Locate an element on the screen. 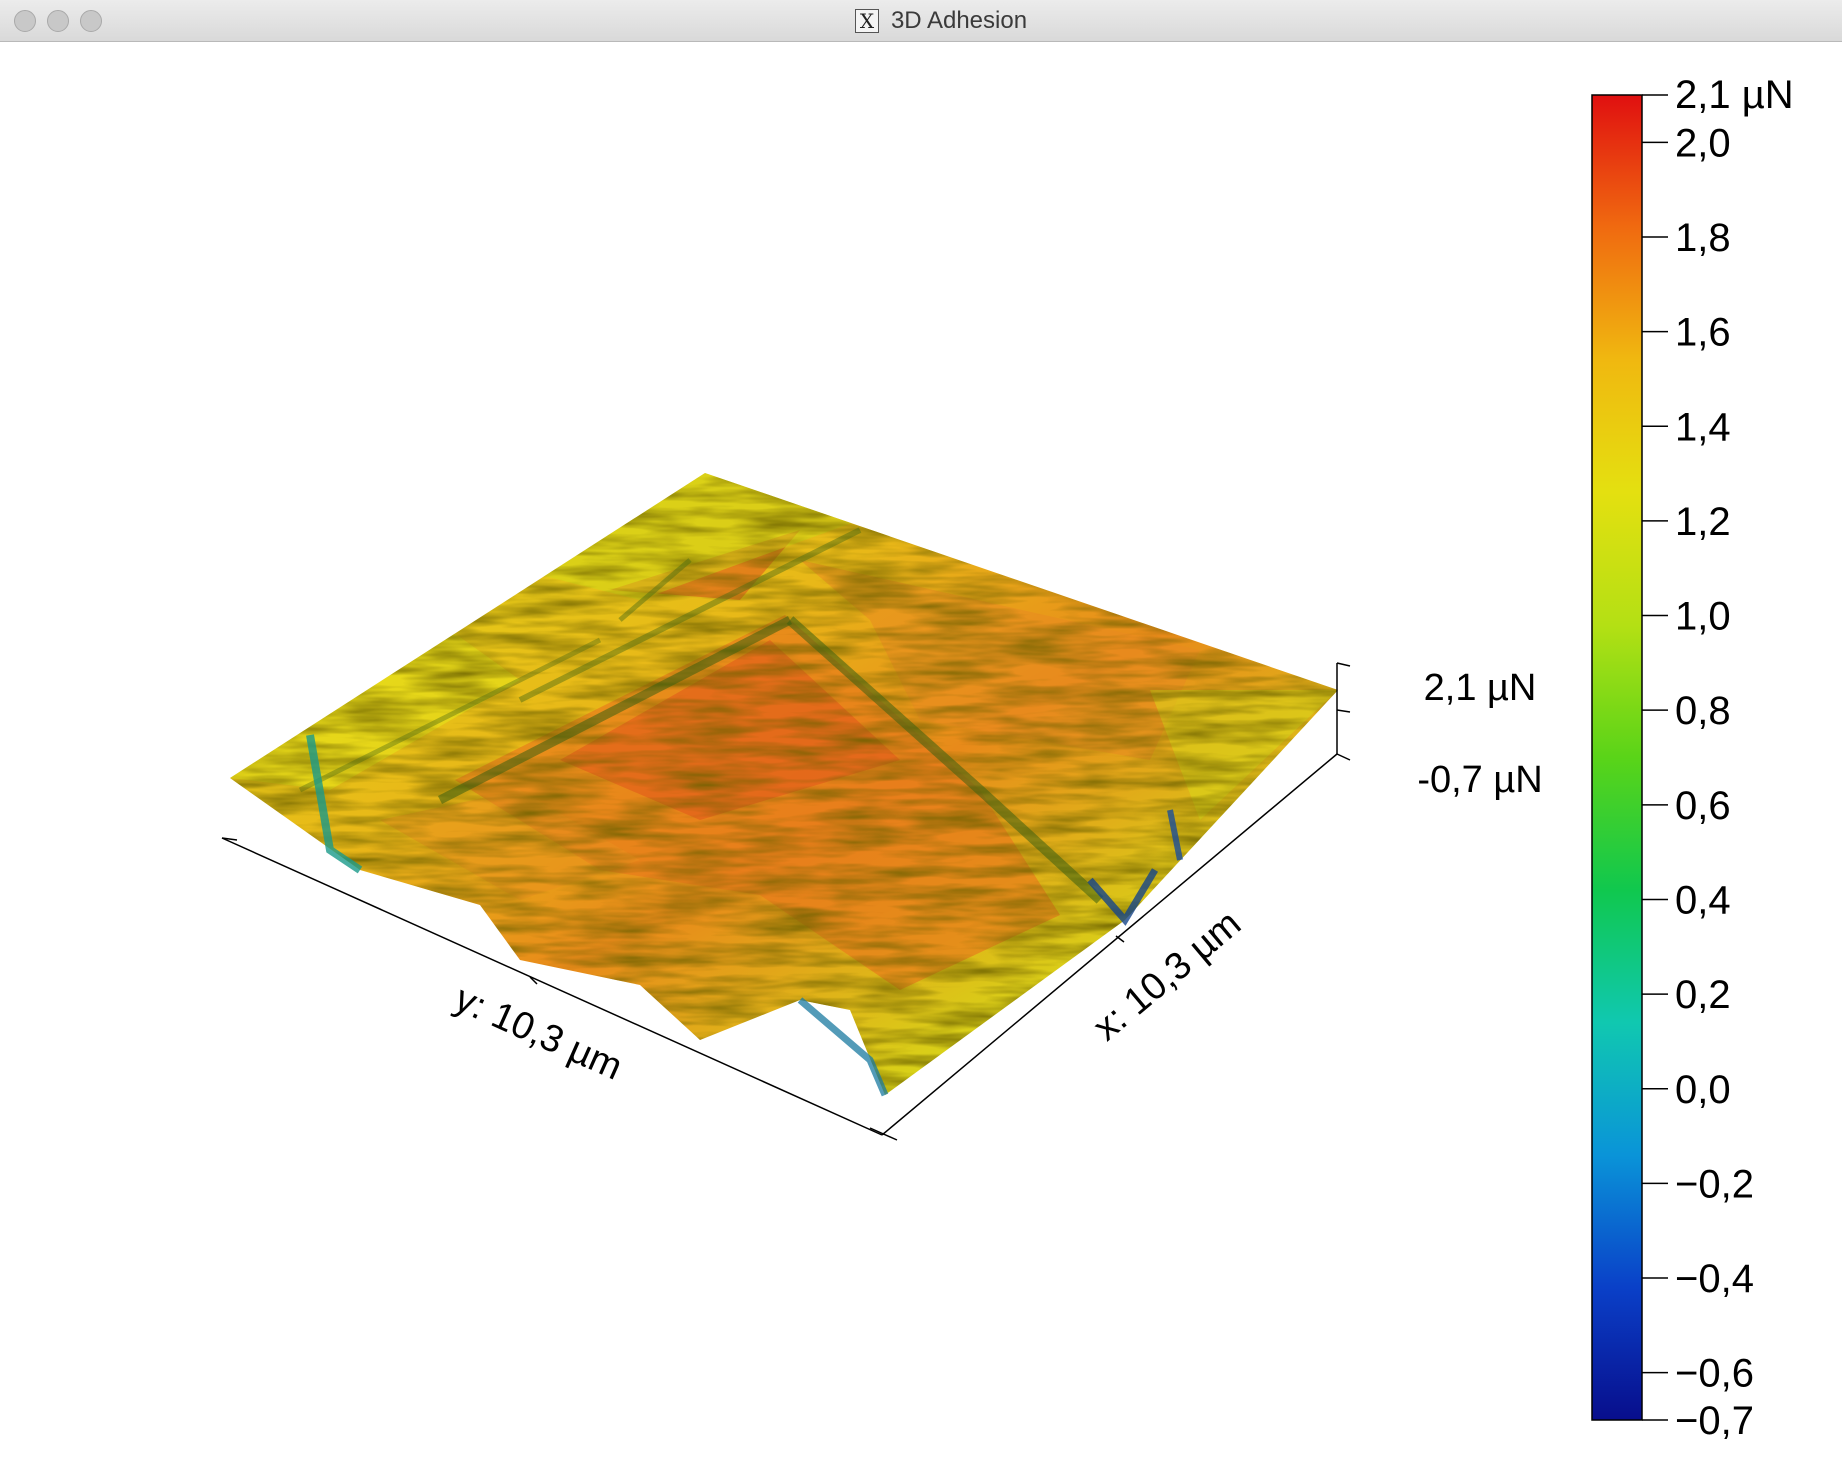 The image size is (1842, 1461). colorbar-tick-label: 0,6 is located at coordinates (1703, 806).